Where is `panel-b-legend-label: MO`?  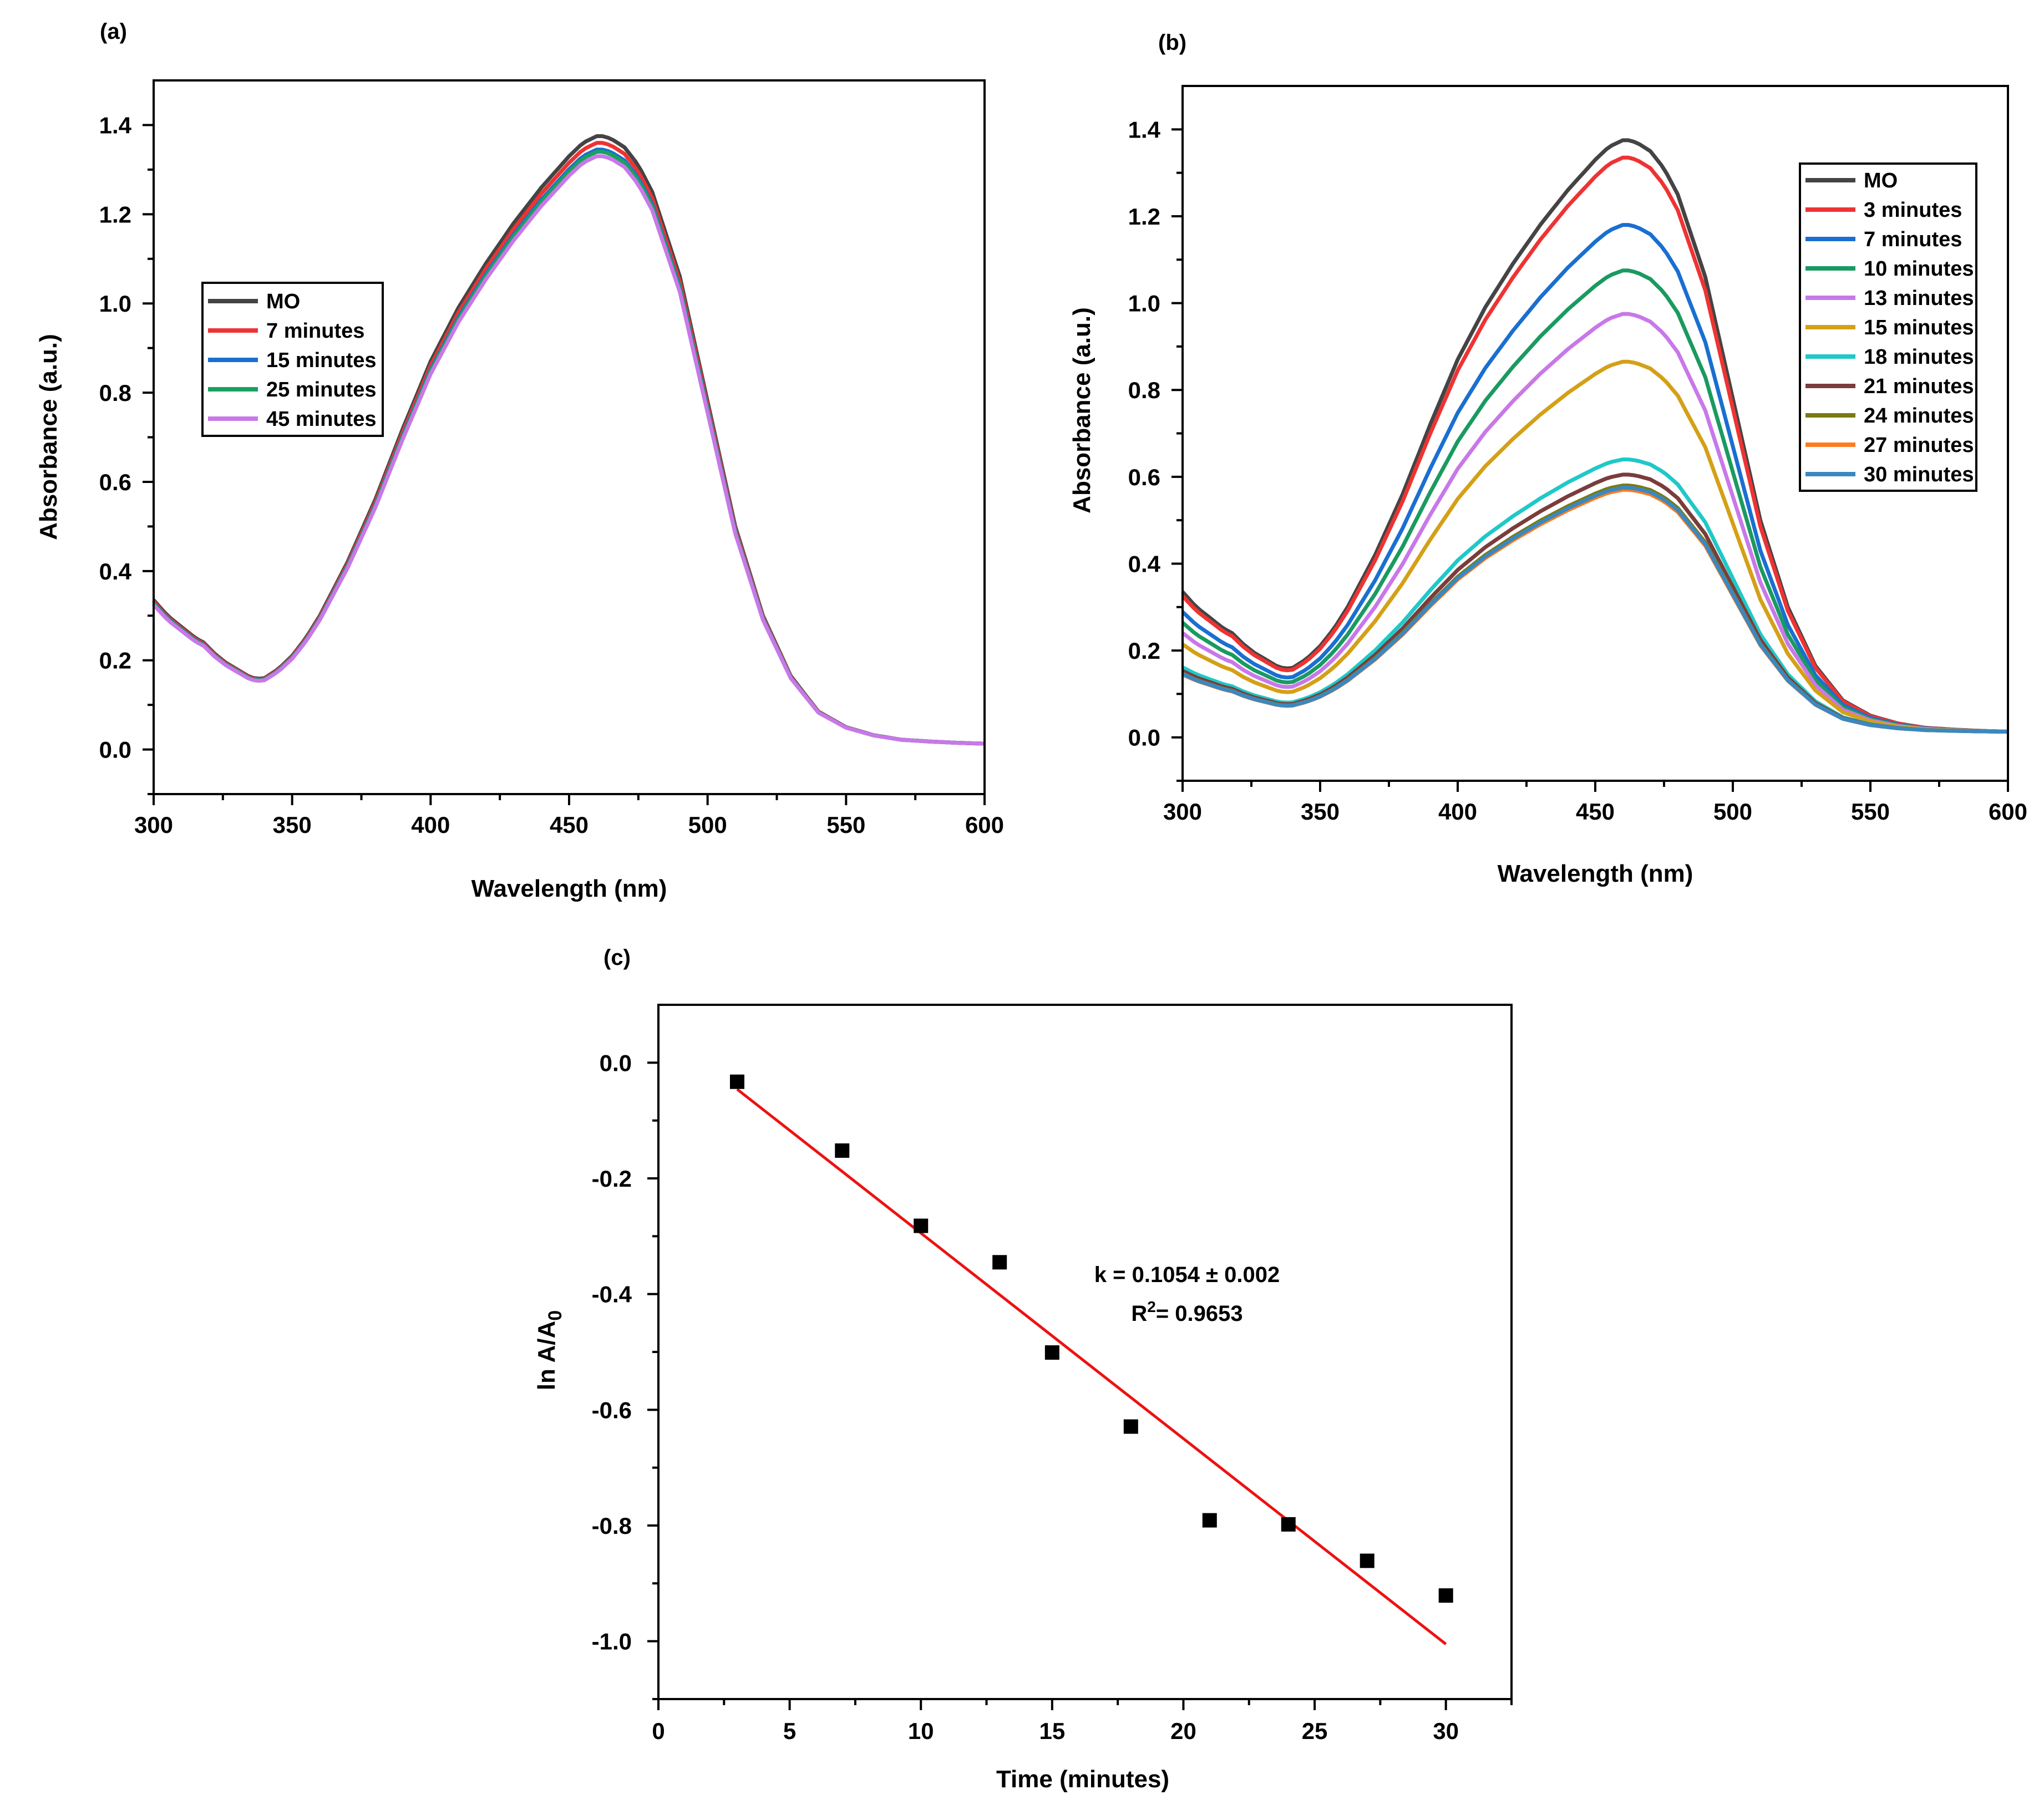
panel-b-legend-label: MO is located at coordinates (1881, 180).